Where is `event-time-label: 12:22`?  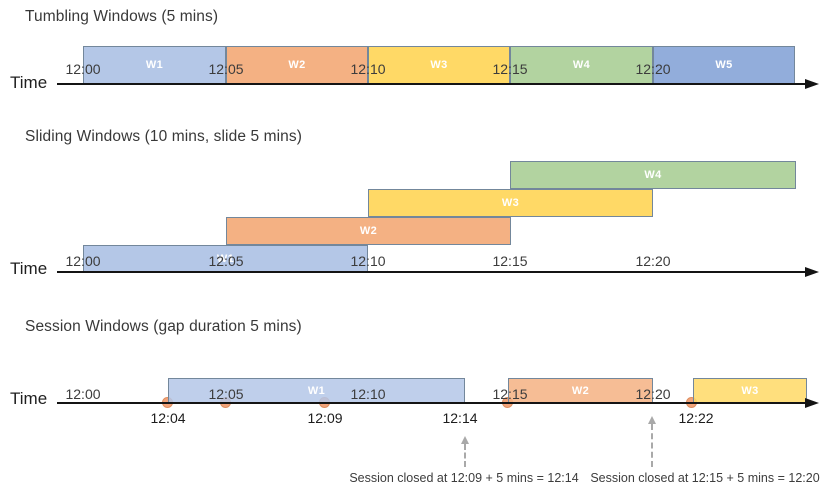
event-time-label: 12:22 is located at coordinates (696, 418).